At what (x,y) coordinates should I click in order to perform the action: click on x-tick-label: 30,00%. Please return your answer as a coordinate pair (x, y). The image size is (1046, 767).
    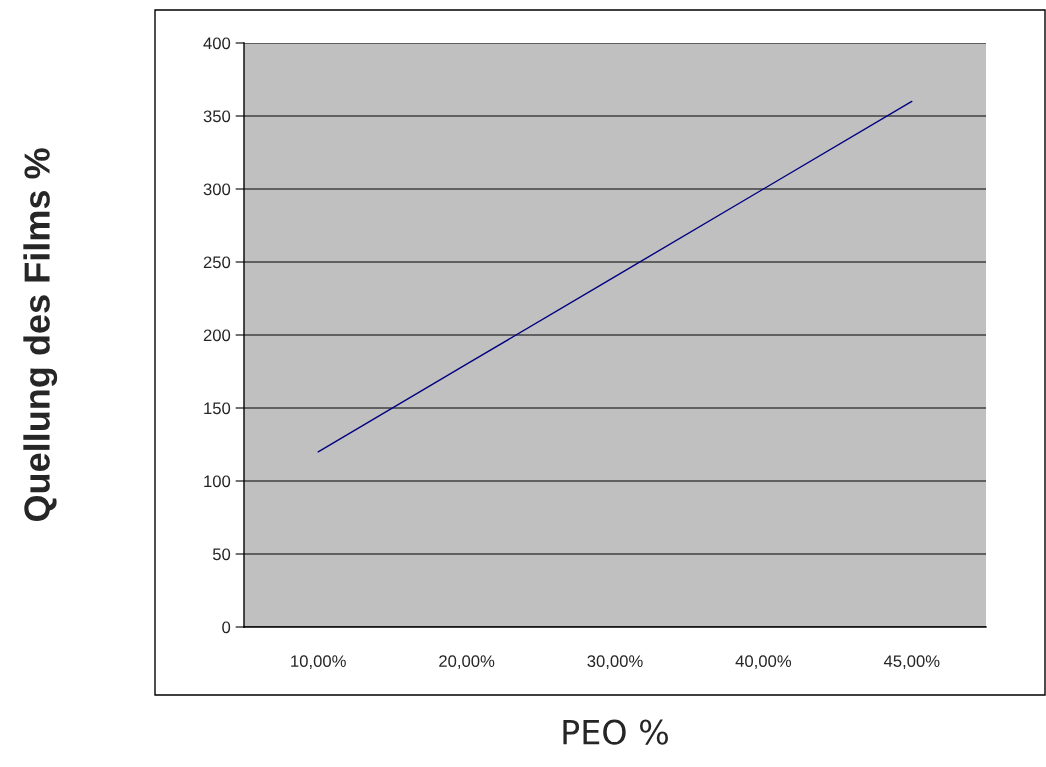
    Looking at the image, I should click on (615, 662).